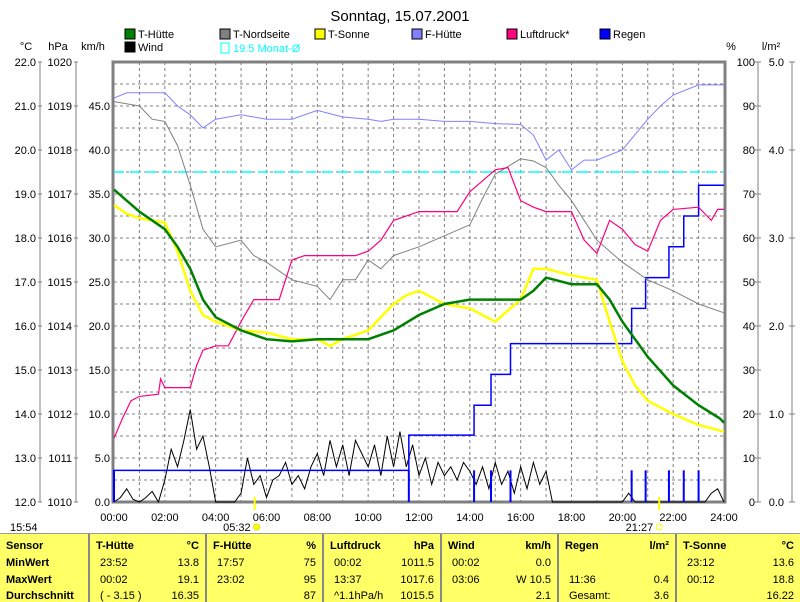 This screenshot has height=602, width=800. Describe the element at coordinates (309, 580) in the screenshot. I see `cell-value: 95` at that location.